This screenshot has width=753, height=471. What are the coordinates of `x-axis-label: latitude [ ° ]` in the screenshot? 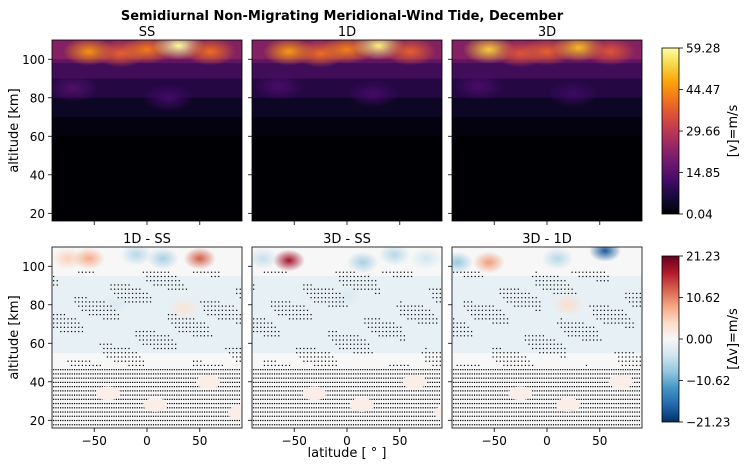 It's located at (347, 453).